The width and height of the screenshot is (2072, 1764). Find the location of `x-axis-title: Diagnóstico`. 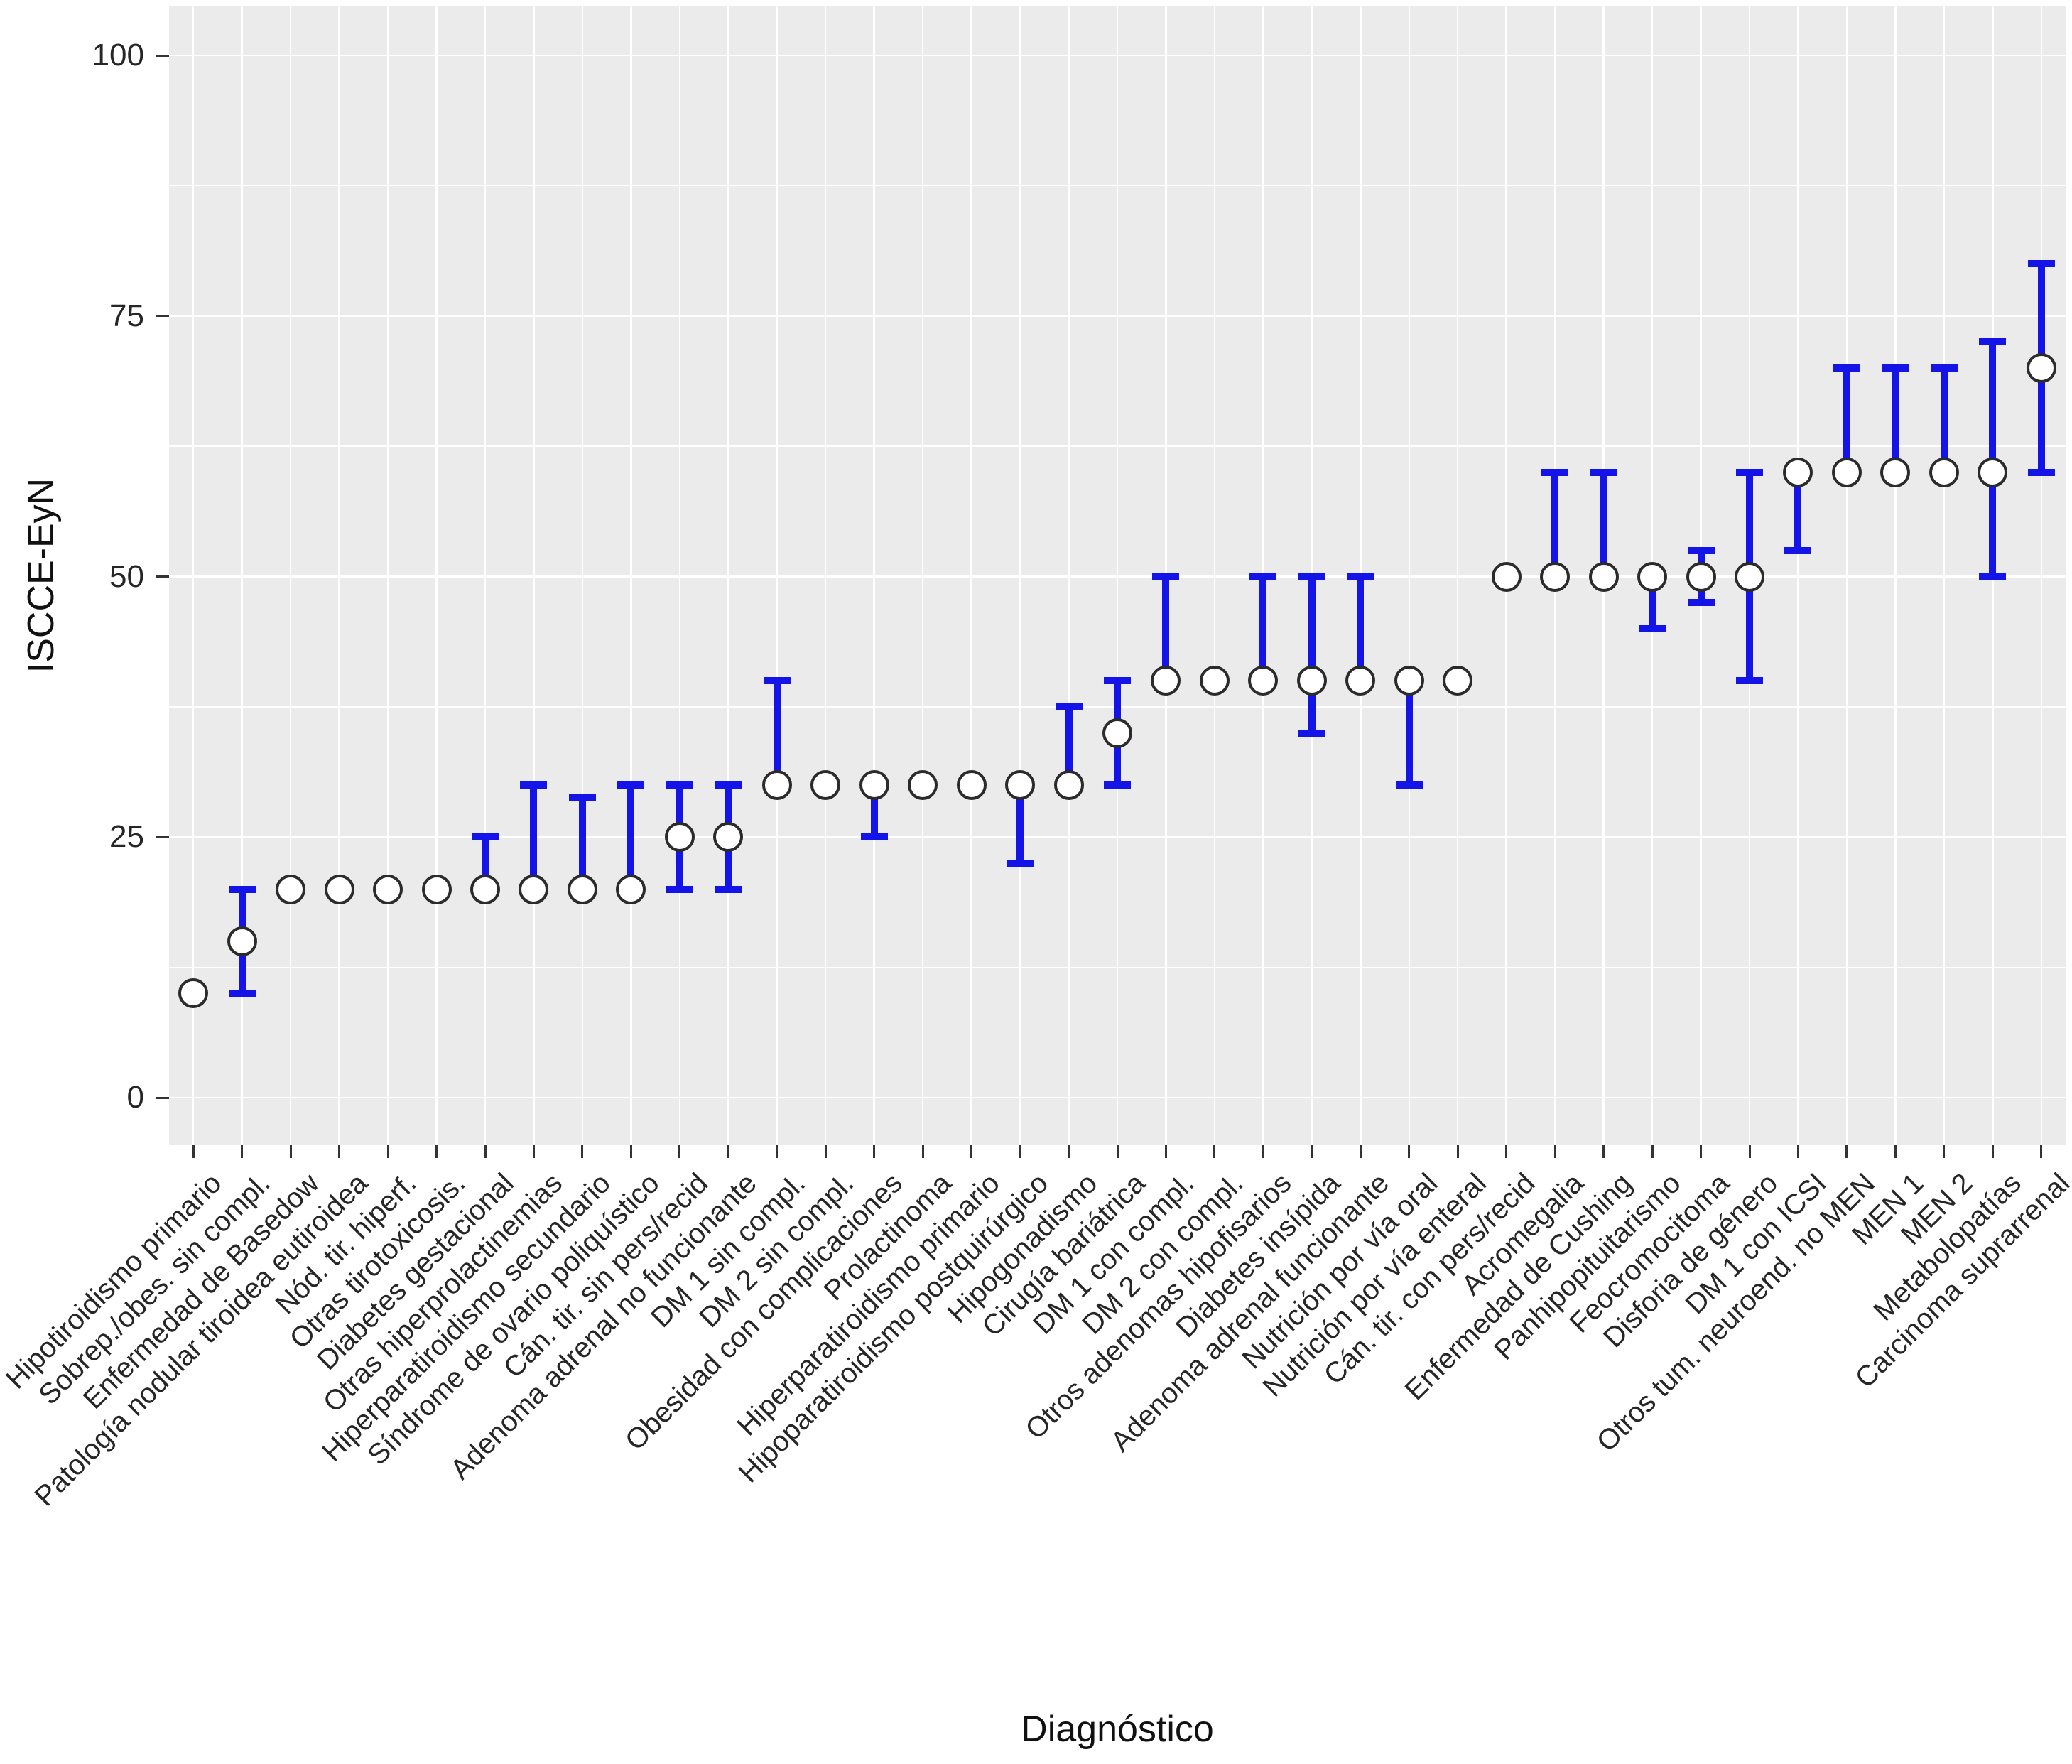

x-axis-title: Diagnóstico is located at coordinates (1117, 1729).